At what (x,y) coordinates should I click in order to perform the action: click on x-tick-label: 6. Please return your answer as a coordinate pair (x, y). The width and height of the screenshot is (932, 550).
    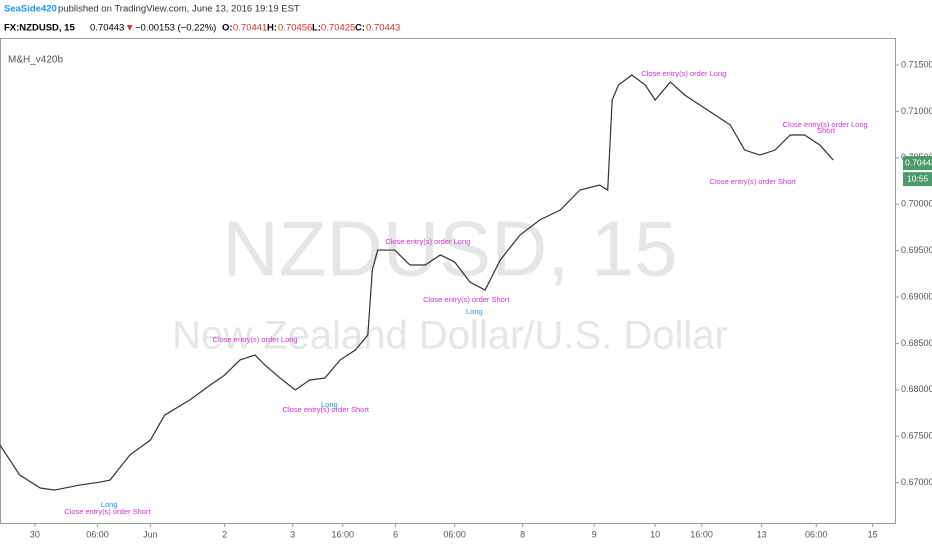
    Looking at the image, I should click on (395, 534).